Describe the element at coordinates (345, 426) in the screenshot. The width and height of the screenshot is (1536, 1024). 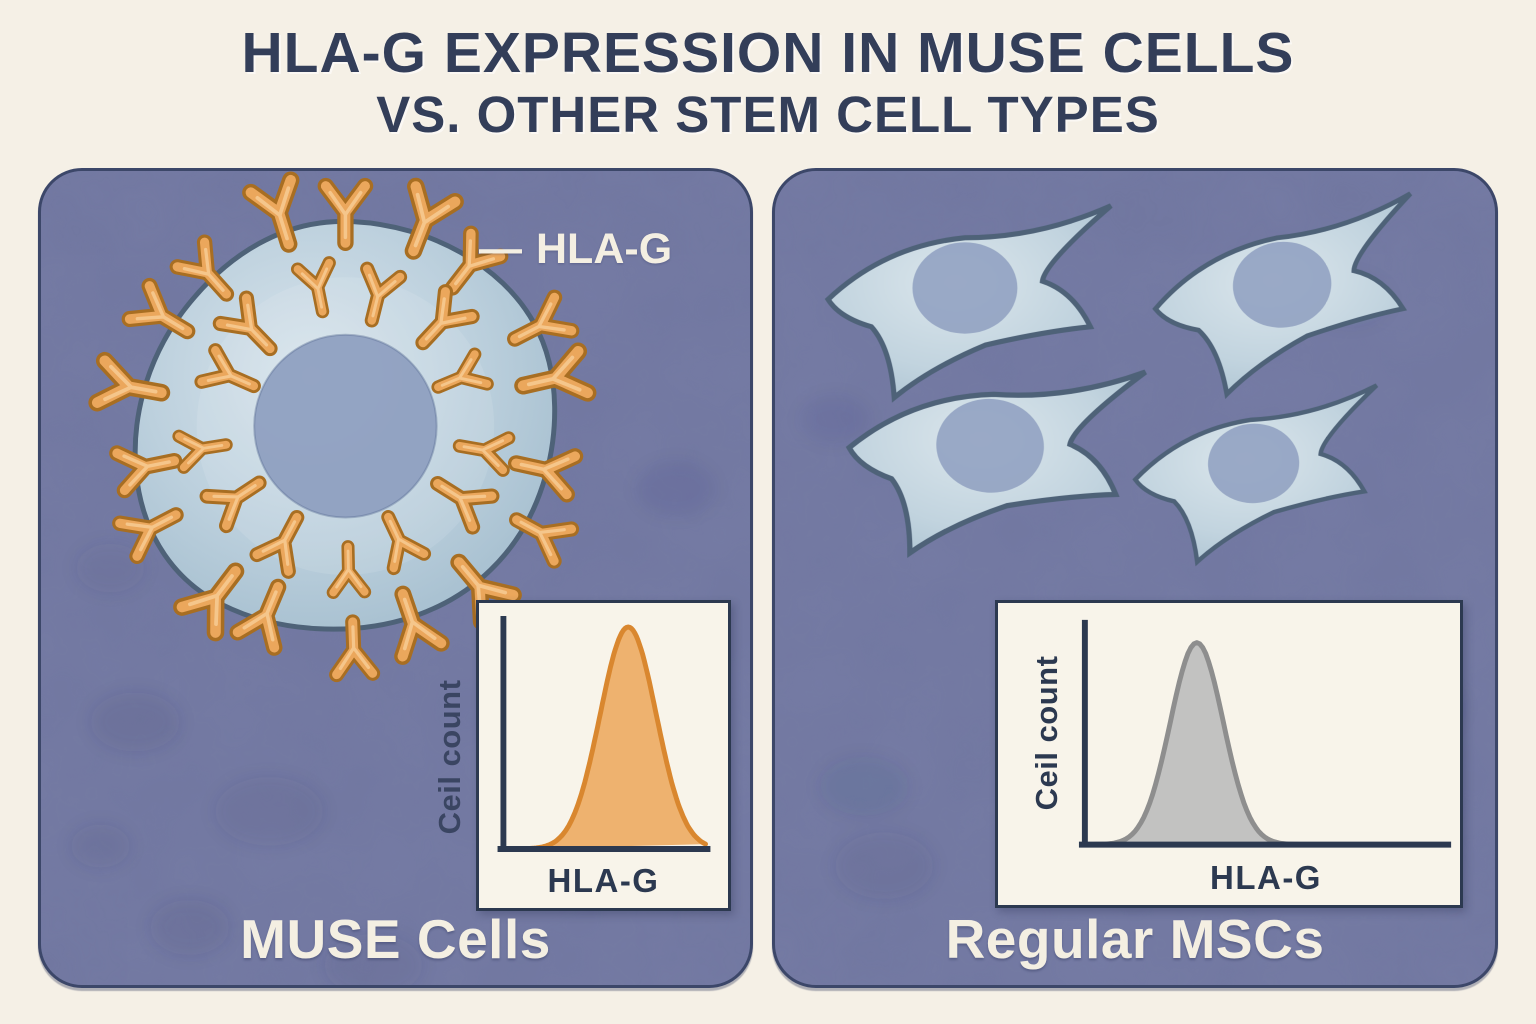
I see `cell-nucleus` at that location.